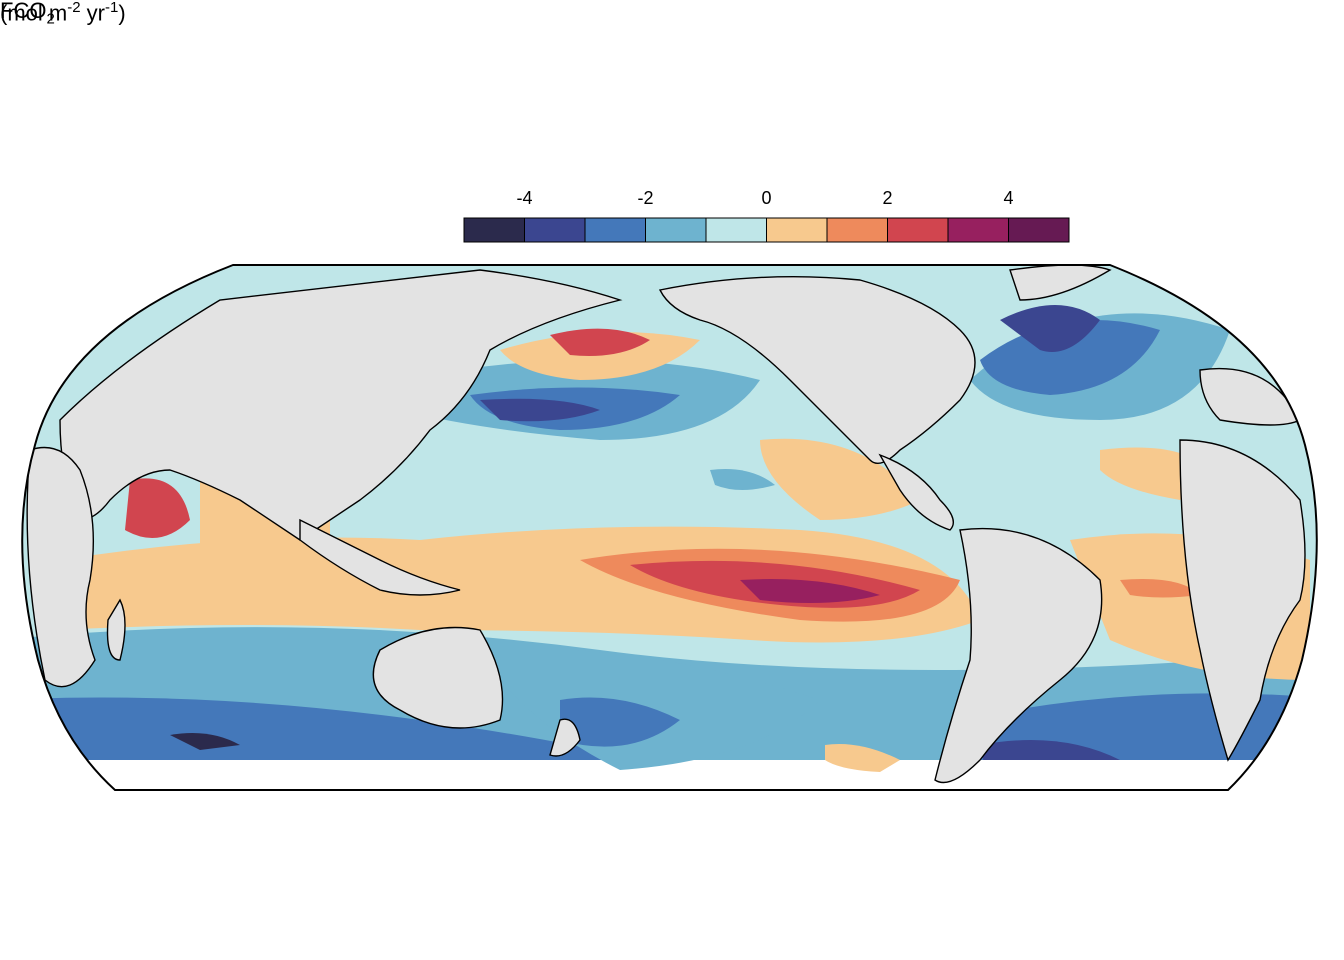  What do you see at coordinates (341, 405) in the screenshot?
I see `eurasia` at bounding box center [341, 405].